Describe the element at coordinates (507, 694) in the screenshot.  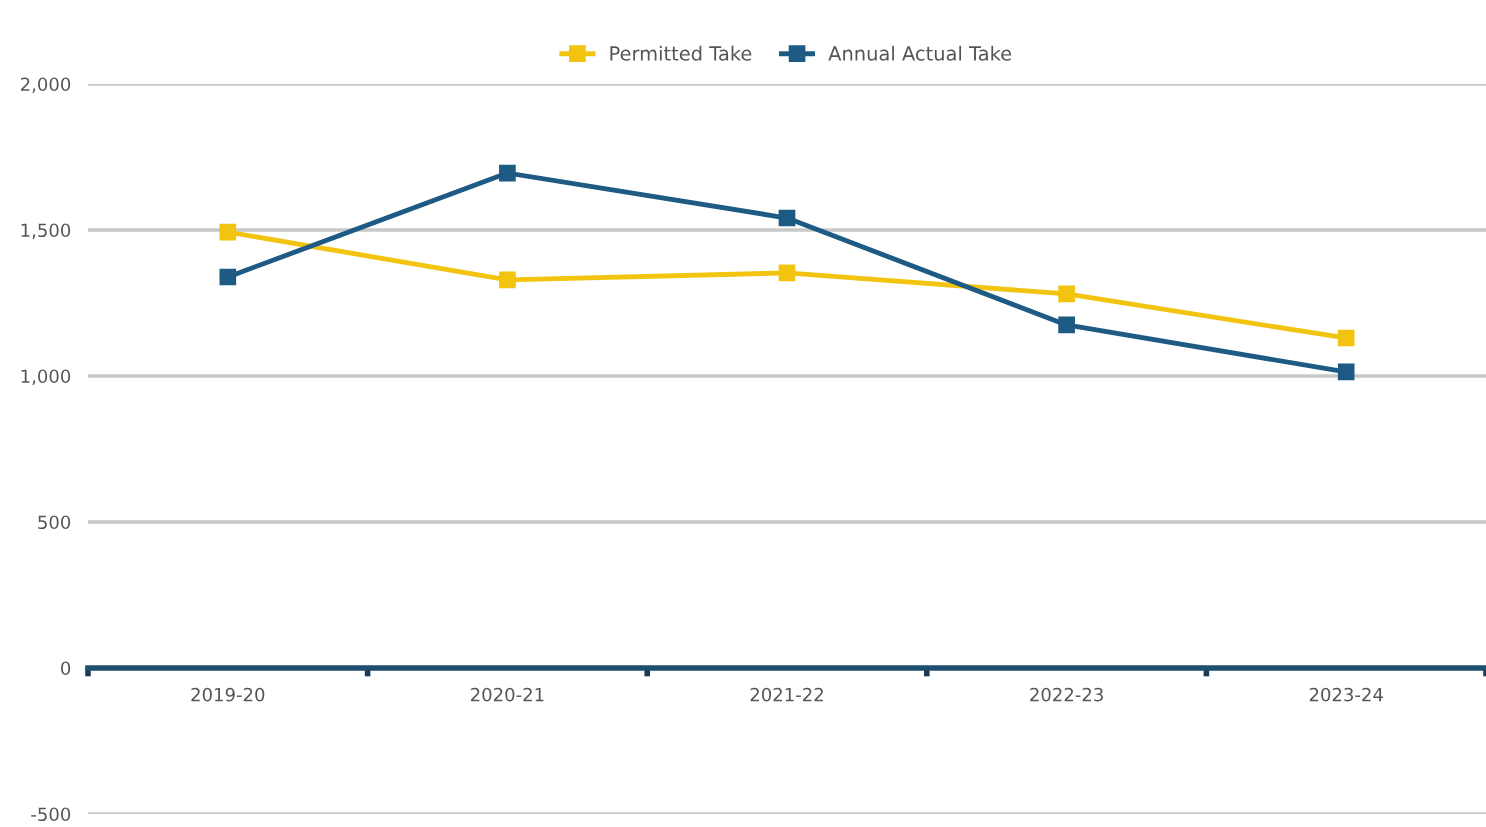
I see `x-tick-label: 2020-21` at that location.